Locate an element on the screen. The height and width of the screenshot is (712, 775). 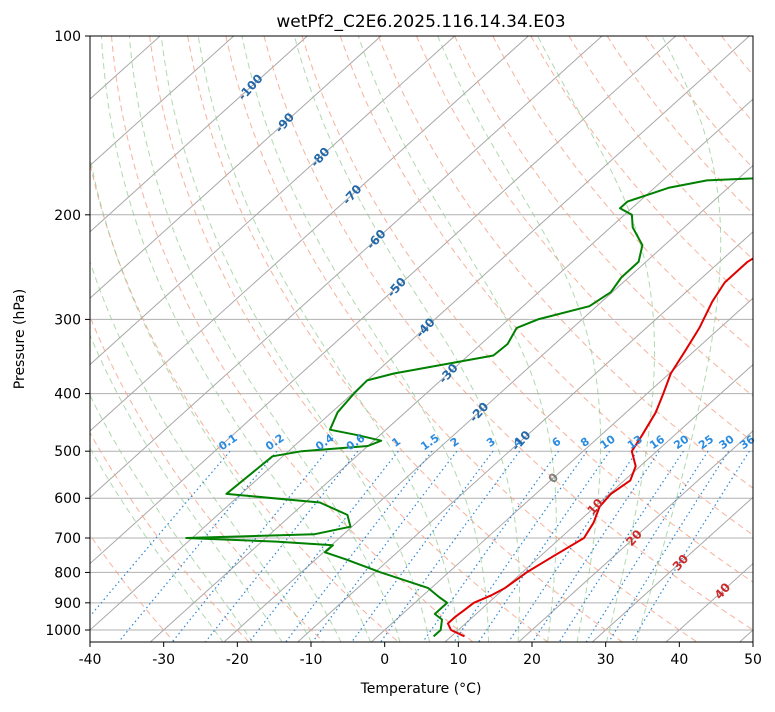
y-tick-label: 100 is located at coordinates (67, 37).